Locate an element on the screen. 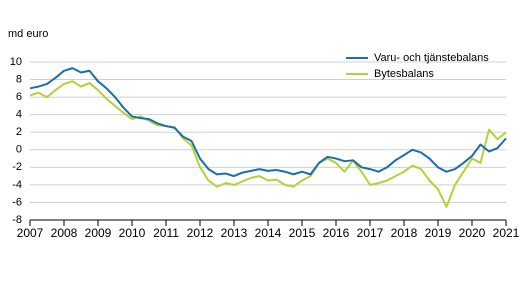 Image resolution: width=529 pixels, height=302 pixels. y-tick-label: -2 is located at coordinates (17, 167).